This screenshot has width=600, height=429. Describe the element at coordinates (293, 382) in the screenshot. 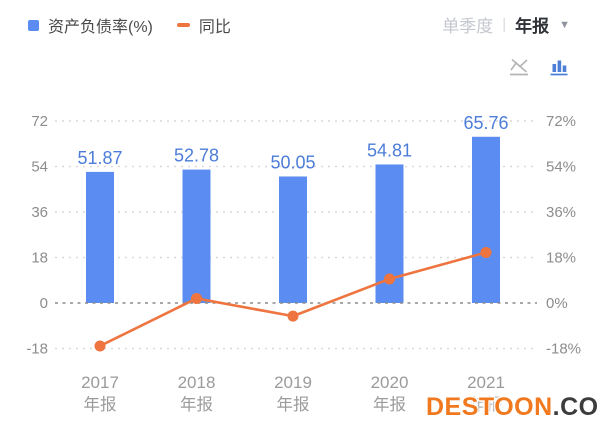

I see `x-axis-label-year: 2019` at that location.